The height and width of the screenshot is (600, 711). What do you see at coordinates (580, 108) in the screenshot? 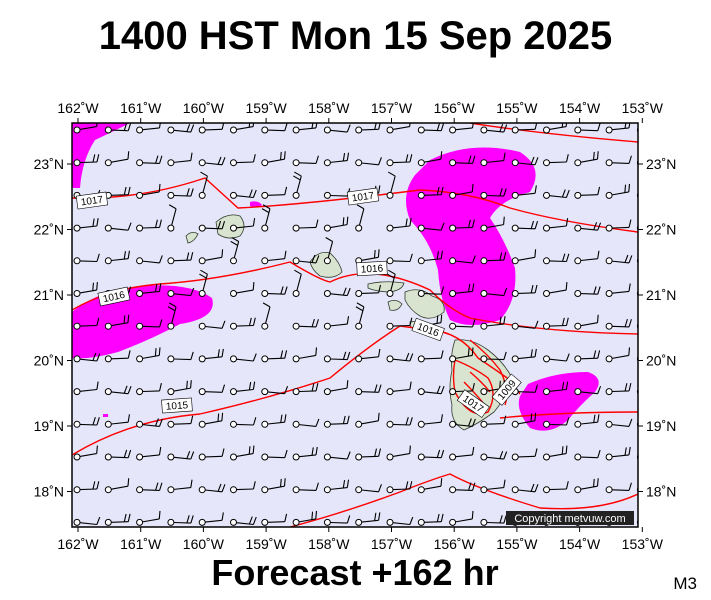
I see `lon-label-top: 154˚W` at bounding box center [580, 108].